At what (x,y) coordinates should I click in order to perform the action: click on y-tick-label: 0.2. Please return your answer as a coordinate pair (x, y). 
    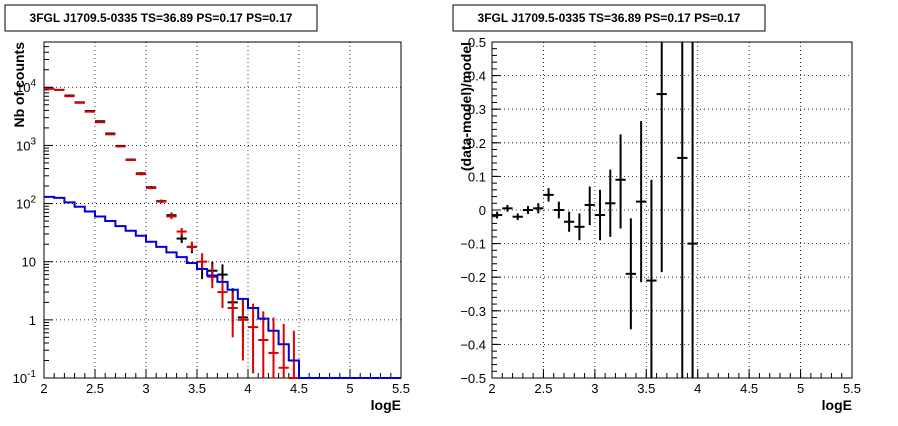
    Looking at the image, I should click on (477, 143).